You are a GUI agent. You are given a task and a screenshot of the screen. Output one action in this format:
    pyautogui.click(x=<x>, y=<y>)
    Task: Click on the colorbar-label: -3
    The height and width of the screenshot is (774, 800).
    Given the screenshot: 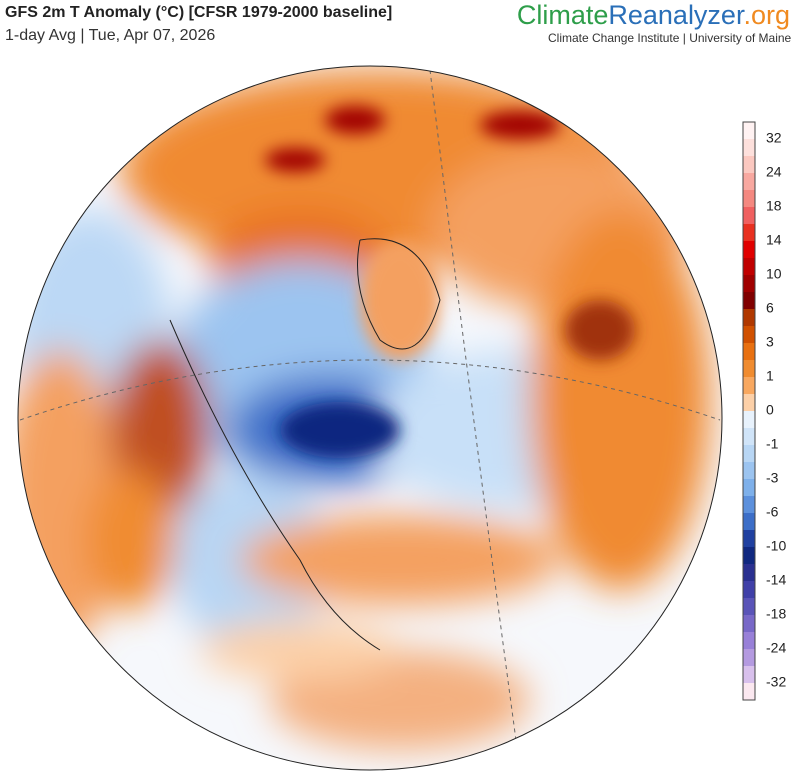 What is the action you would take?
    pyautogui.click(x=772, y=478)
    